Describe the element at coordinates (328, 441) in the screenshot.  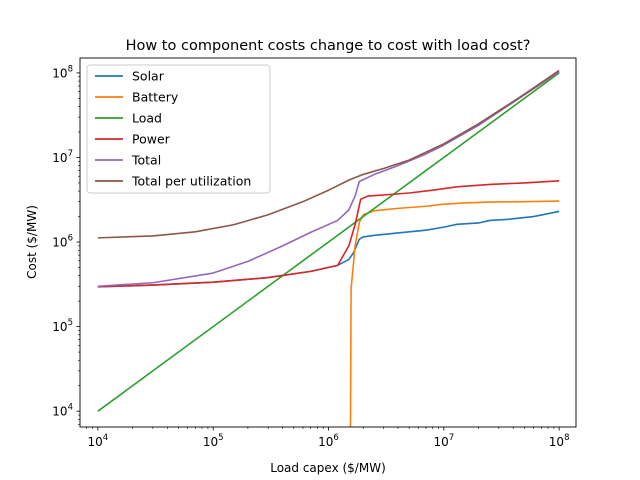
I see `x-tick-label: 10⁶` at that location.